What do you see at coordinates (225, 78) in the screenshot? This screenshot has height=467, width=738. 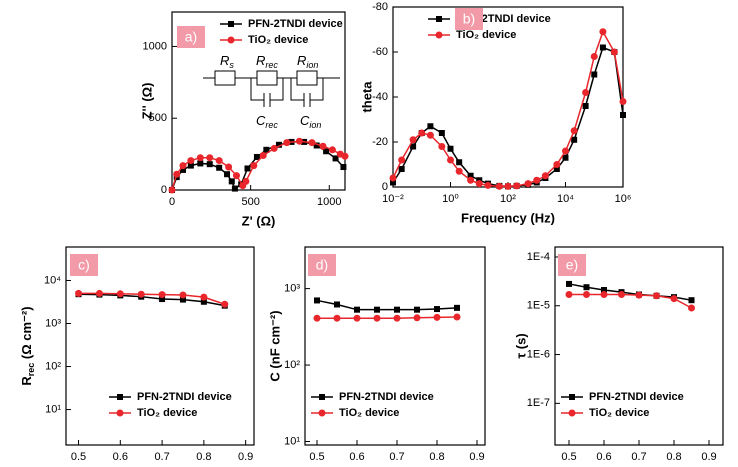 I see `resistor` at bounding box center [225, 78].